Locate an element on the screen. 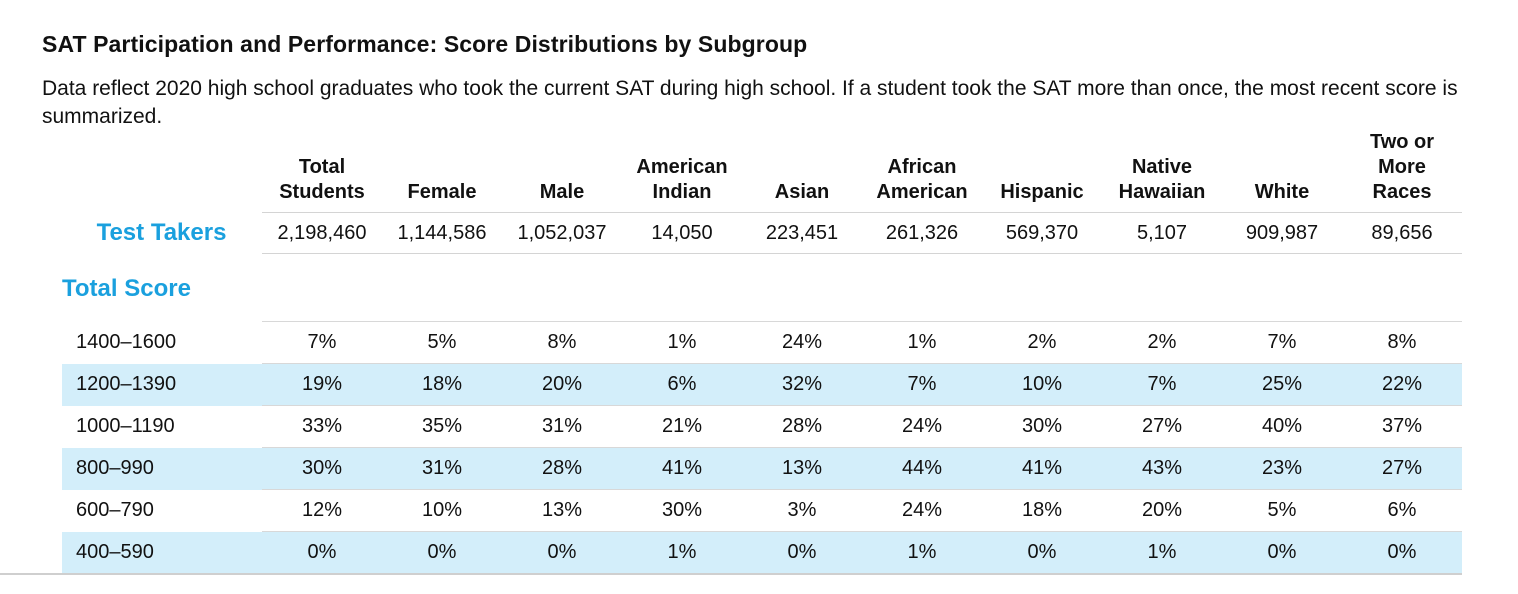 This screenshot has height=594, width=1518. column-header: Female is located at coordinates (442, 166).